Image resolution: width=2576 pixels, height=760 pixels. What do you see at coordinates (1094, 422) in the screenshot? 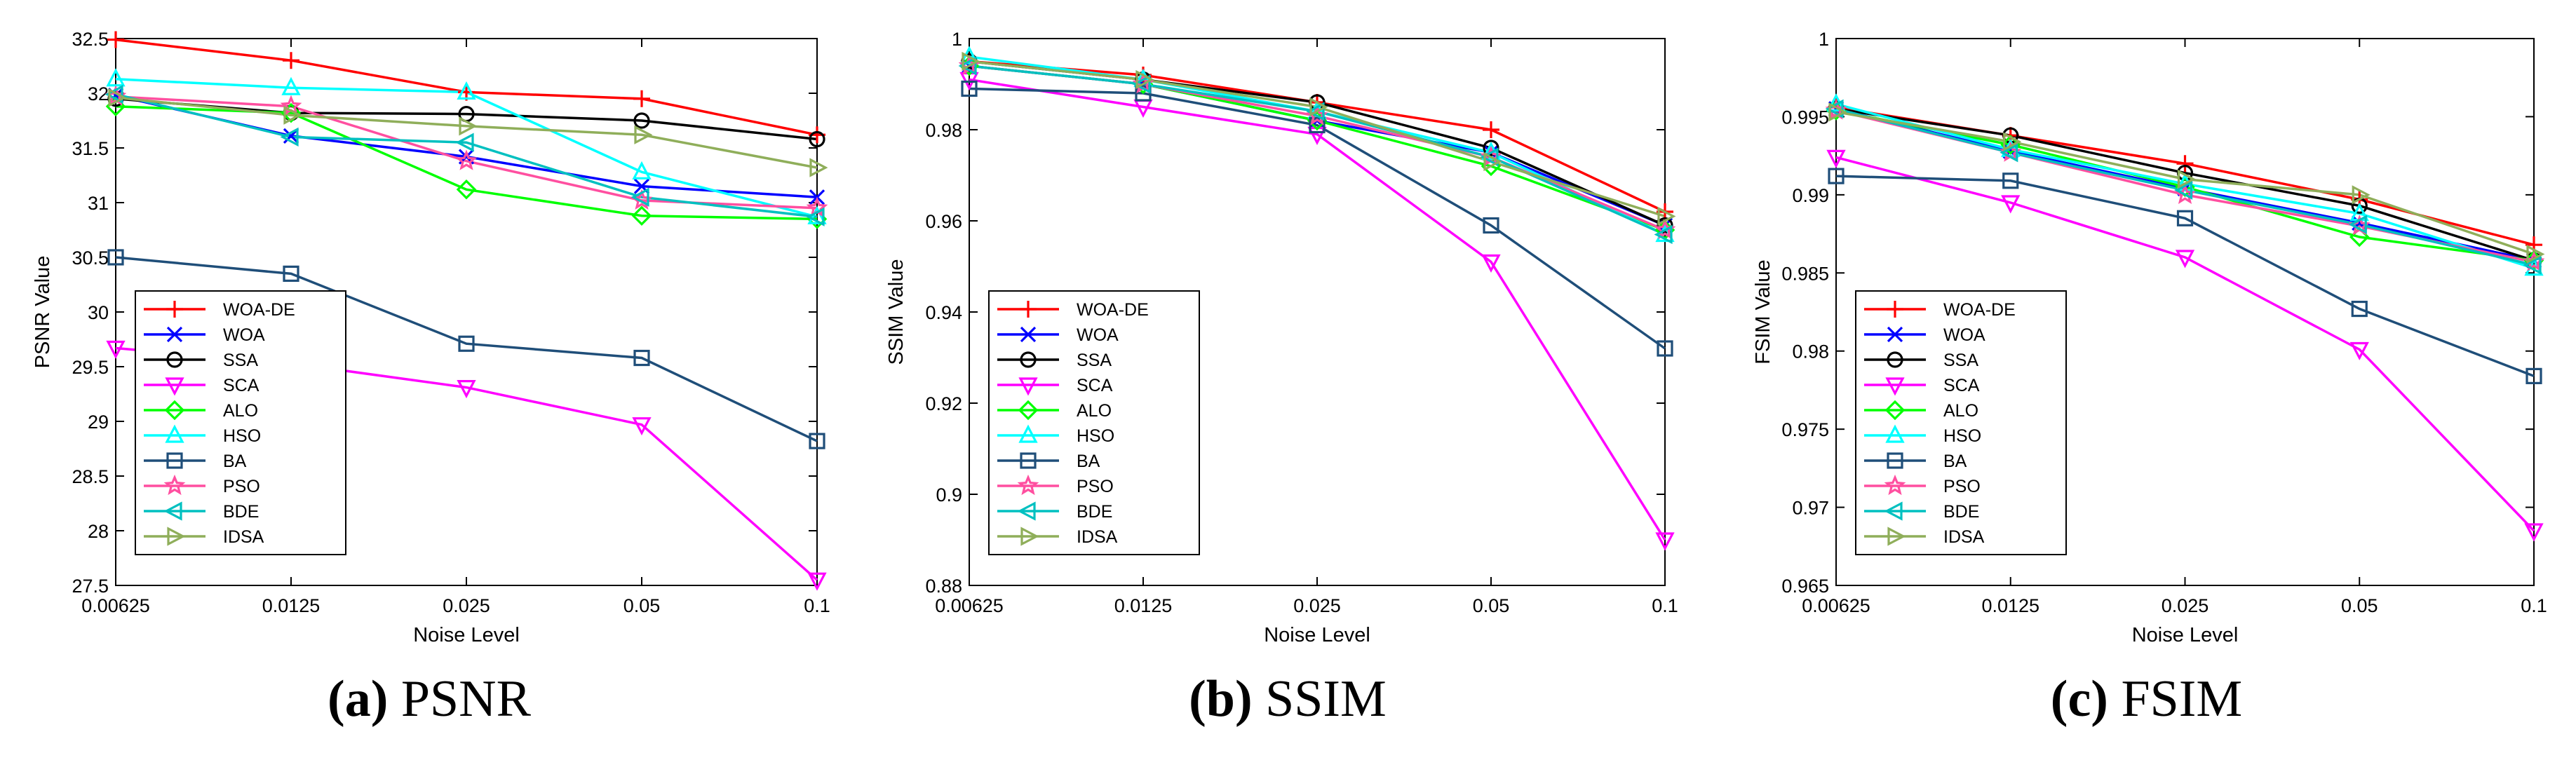
I see `ssim-legend: WOA-DE WOA SSA SCA ALO HSO BA PSO BDE IDSA` at bounding box center [1094, 422].